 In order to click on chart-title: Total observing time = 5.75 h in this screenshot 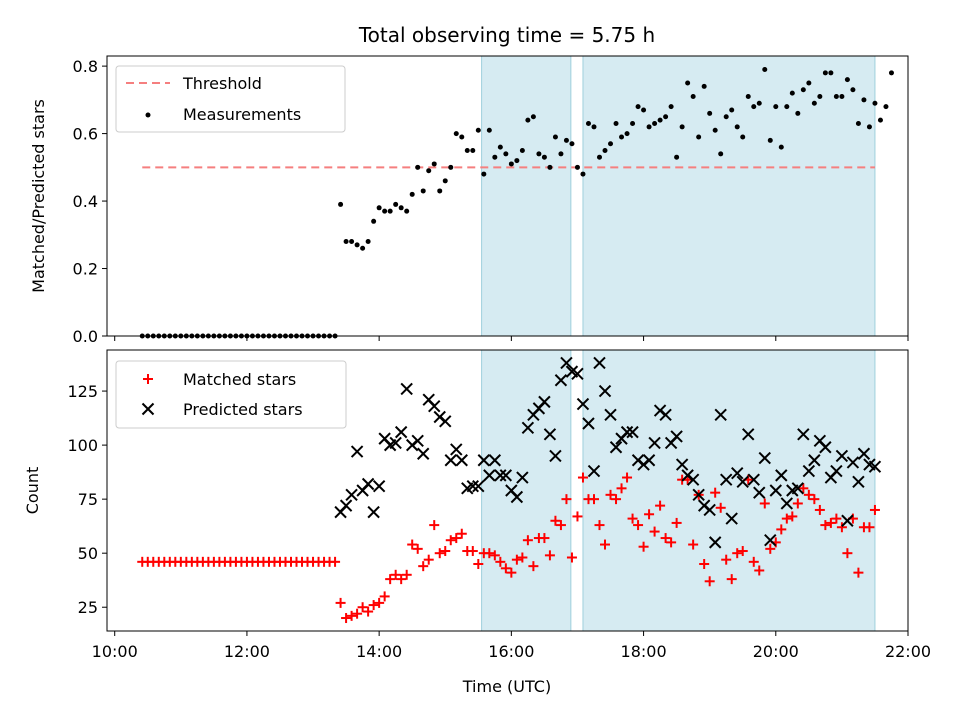, I will do `click(506, 35)`.